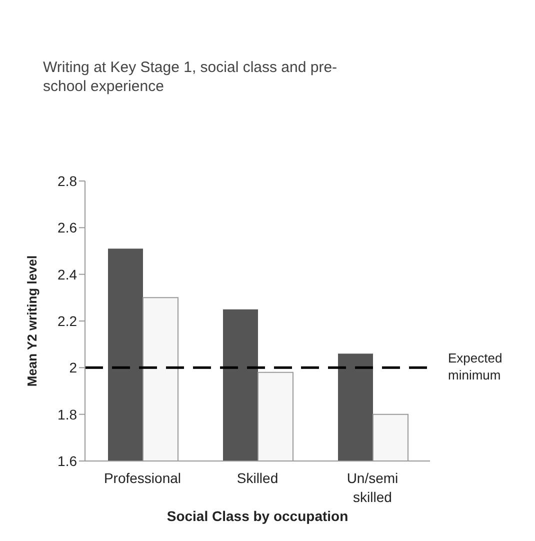 This screenshot has width=535, height=541. Describe the element at coordinates (68, 274) in the screenshot. I see `y-tick-label: 2.4` at that location.